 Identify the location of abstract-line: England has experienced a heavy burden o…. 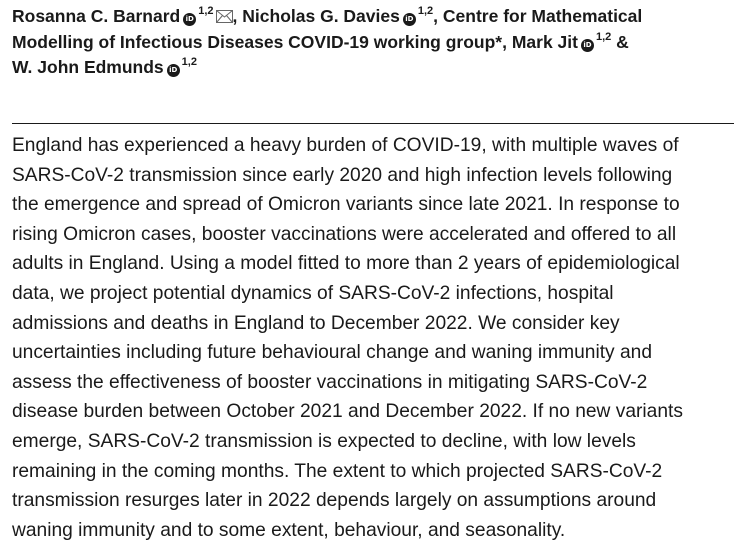
(345, 145).